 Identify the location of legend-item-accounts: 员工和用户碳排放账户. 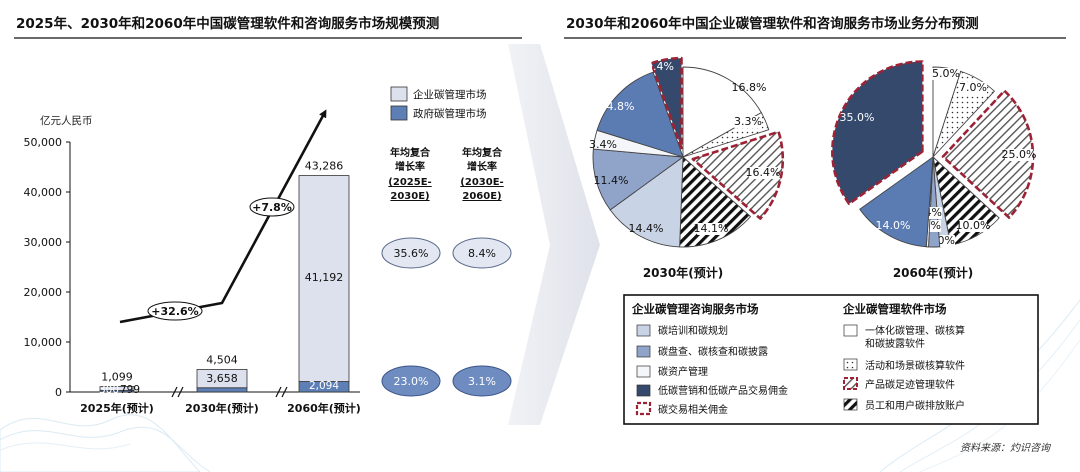
(915, 405).